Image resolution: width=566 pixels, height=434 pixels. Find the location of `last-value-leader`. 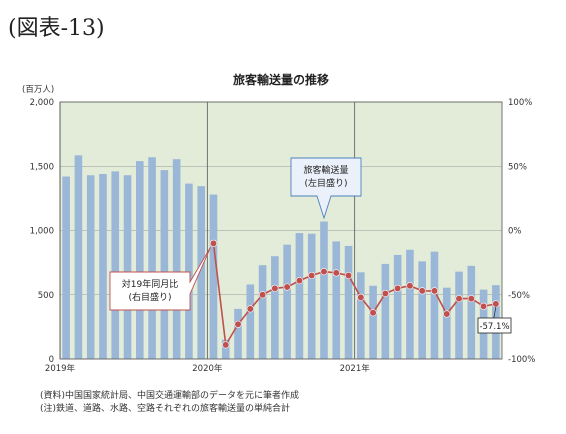

last-value-leader is located at coordinates (495, 312).